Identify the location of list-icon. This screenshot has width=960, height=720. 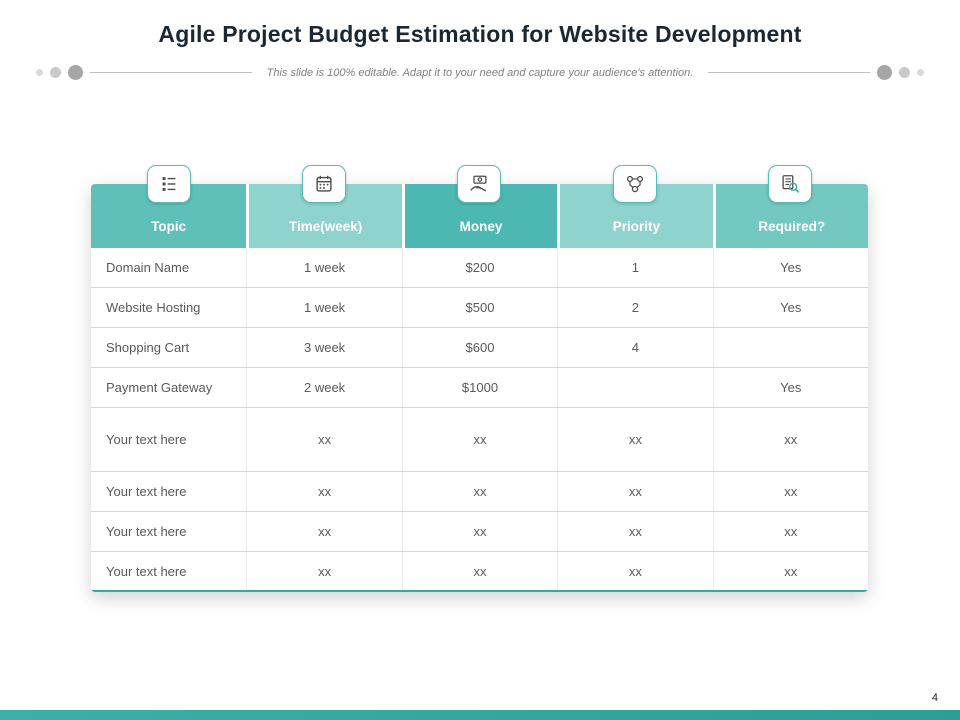
(168, 184).